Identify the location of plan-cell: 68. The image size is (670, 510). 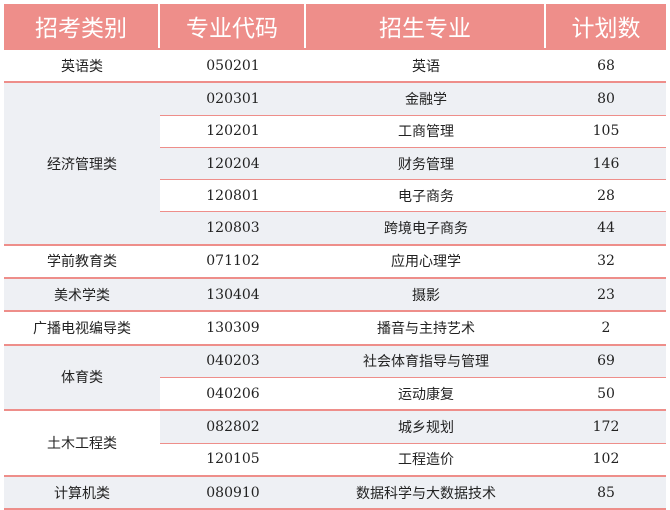
(606, 65).